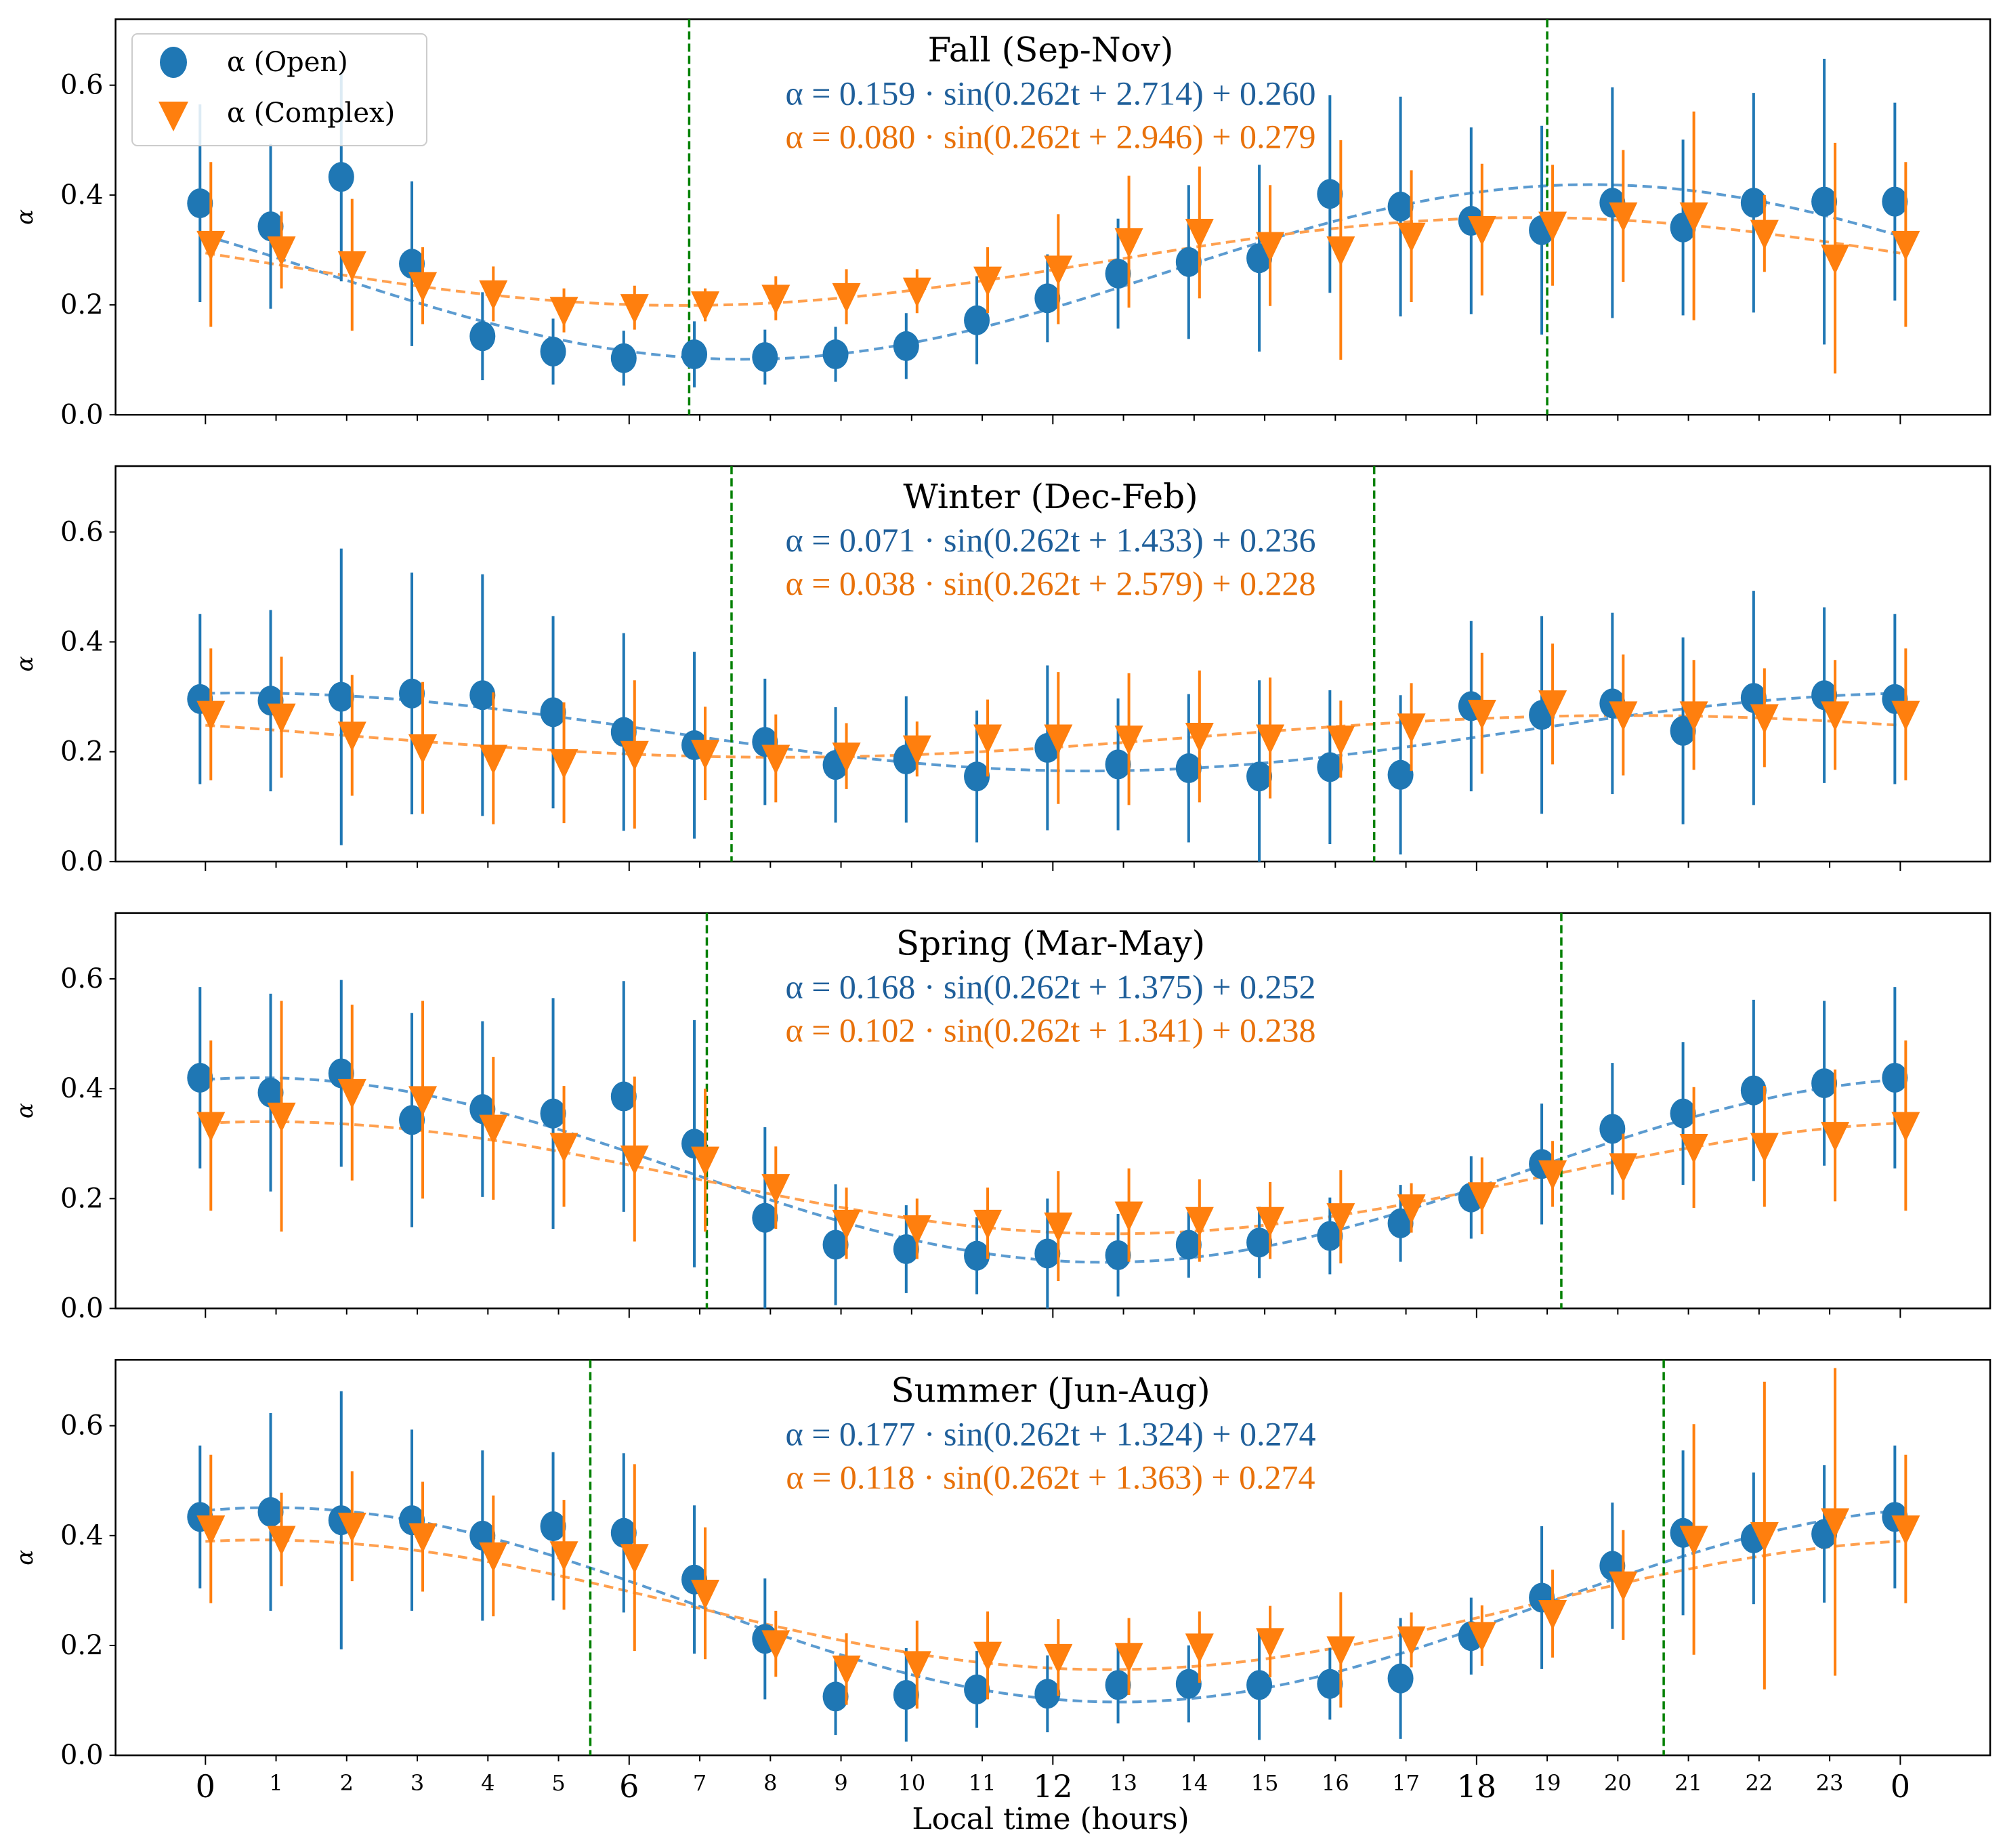  What do you see at coordinates (1050, 1390) in the screenshot?
I see `panel-title: Summer (Jun-Aug)` at bounding box center [1050, 1390].